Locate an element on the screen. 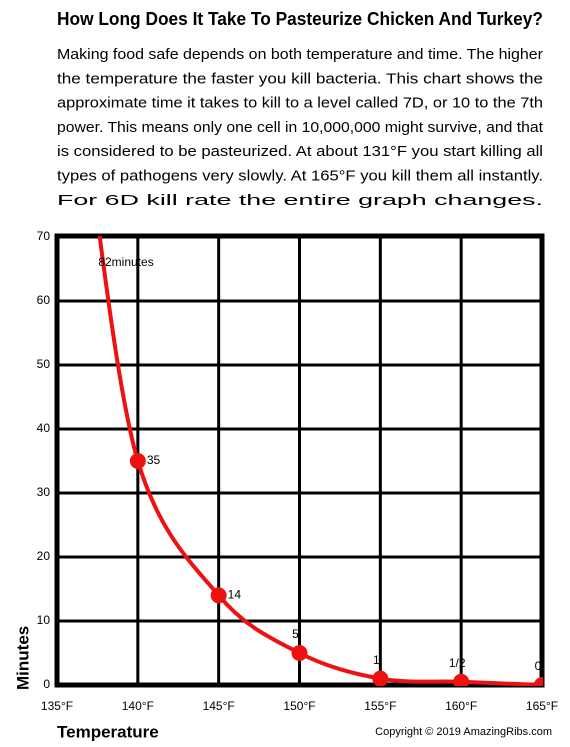 The image size is (570, 747). x-tick-label: 165°F is located at coordinates (542, 706).